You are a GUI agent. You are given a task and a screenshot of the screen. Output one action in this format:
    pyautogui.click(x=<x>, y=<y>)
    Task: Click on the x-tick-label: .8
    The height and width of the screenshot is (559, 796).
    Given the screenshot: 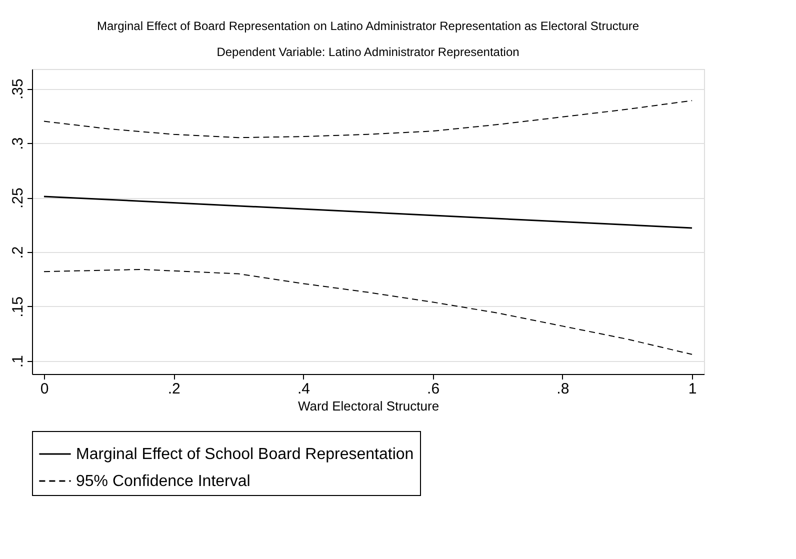 What is the action you would take?
    pyautogui.click(x=563, y=389)
    